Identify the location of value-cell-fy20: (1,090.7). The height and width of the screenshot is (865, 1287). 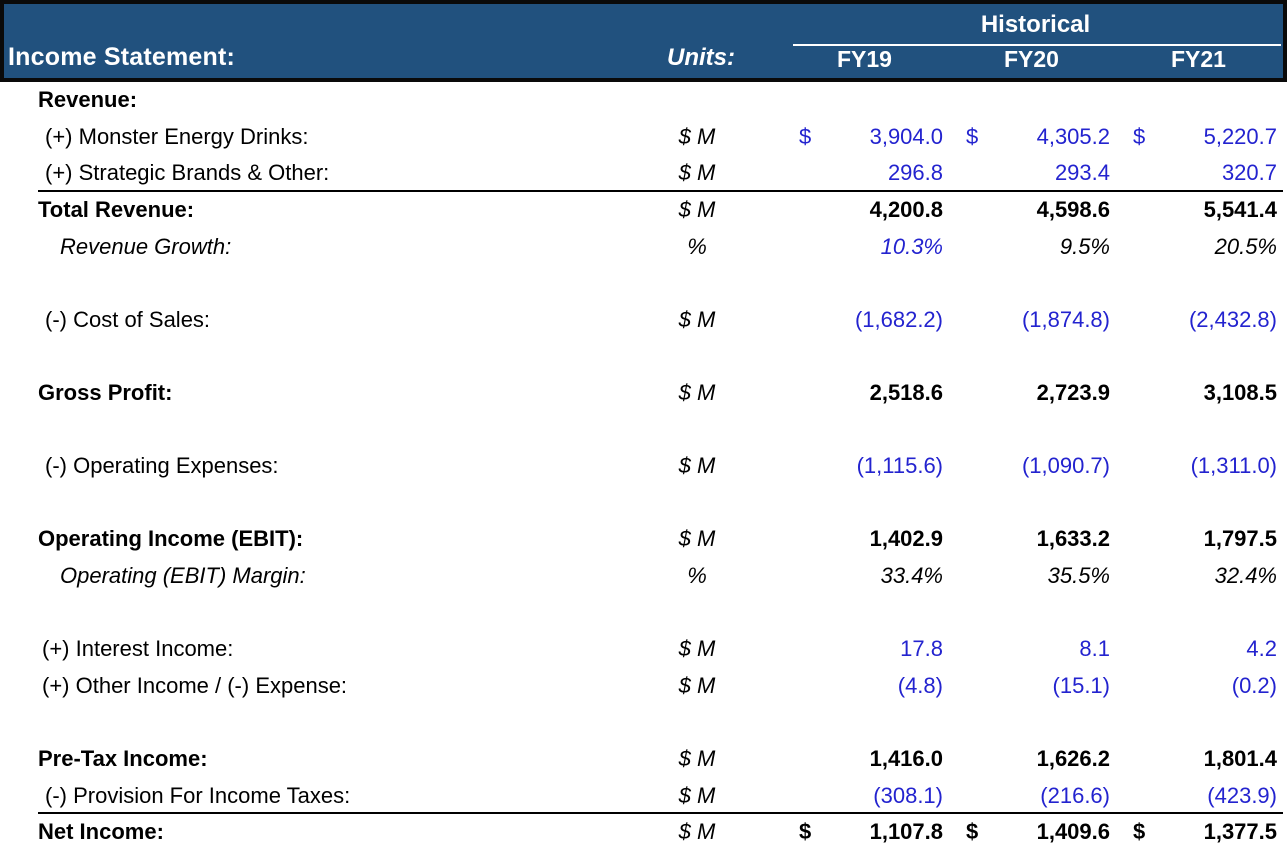
(1031, 466).